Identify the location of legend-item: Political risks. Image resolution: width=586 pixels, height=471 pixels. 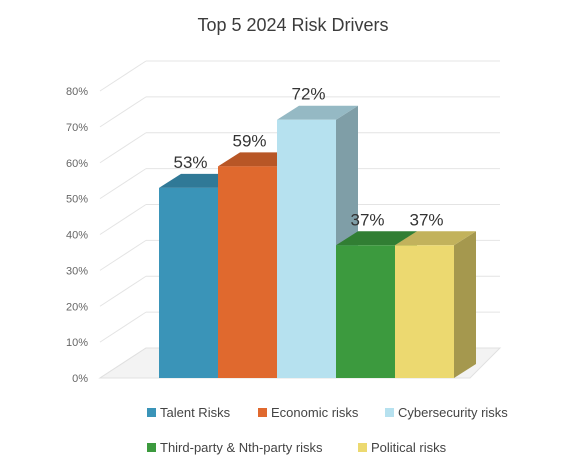
(402, 447).